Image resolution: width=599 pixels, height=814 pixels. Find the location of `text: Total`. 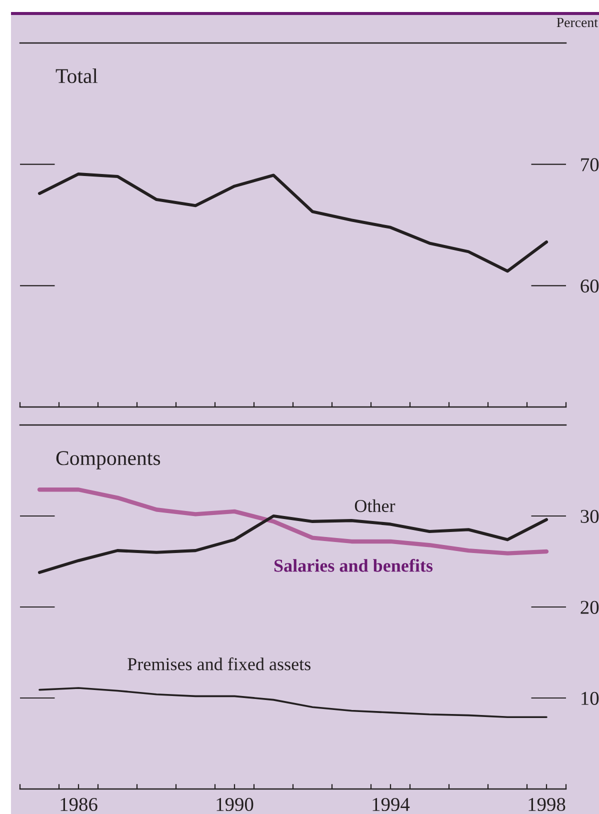

text: Total is located at coordinates (77, 76).